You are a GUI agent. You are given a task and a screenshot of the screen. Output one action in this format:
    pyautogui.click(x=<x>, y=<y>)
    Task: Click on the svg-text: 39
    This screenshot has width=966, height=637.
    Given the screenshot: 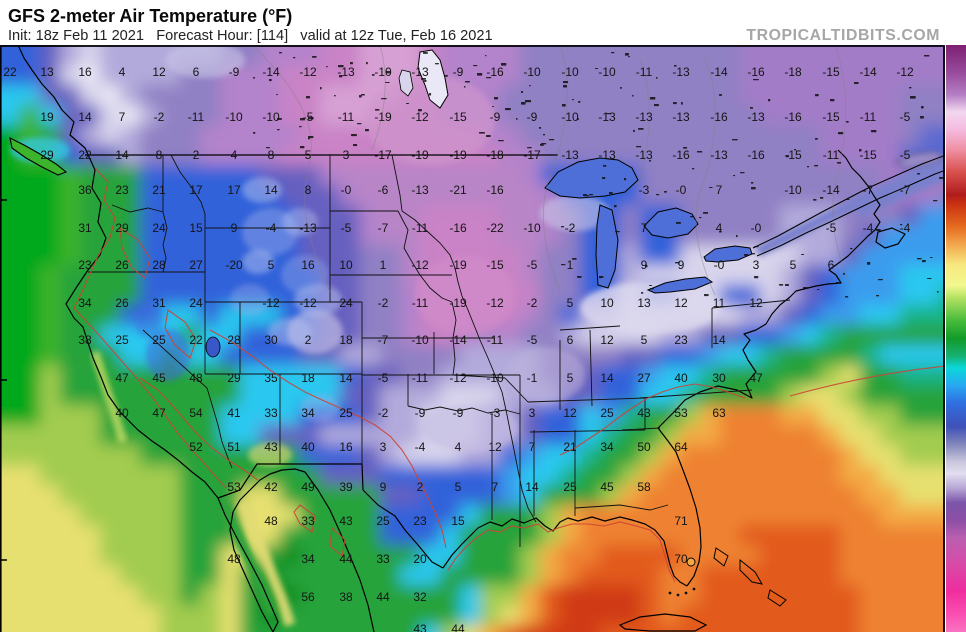 What is the action you would take?
    pyautogui.click(x=346, y=487)
    